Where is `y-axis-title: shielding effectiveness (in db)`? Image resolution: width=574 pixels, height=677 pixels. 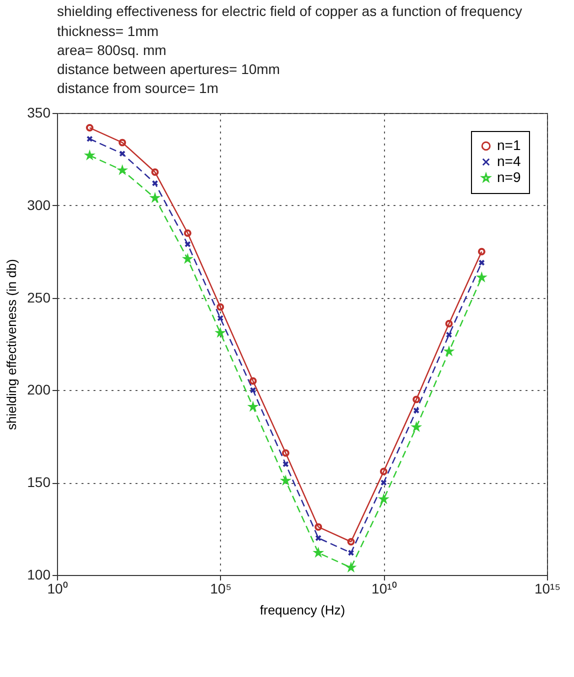 y-axis-title: shielding effectiveness (in db) is located at coordinates (12, 344).